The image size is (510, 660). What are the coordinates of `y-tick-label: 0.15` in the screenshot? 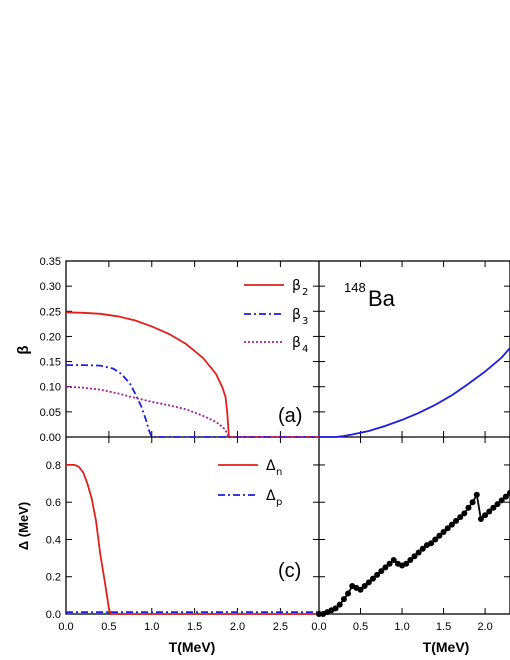 It's located at (50, 363).